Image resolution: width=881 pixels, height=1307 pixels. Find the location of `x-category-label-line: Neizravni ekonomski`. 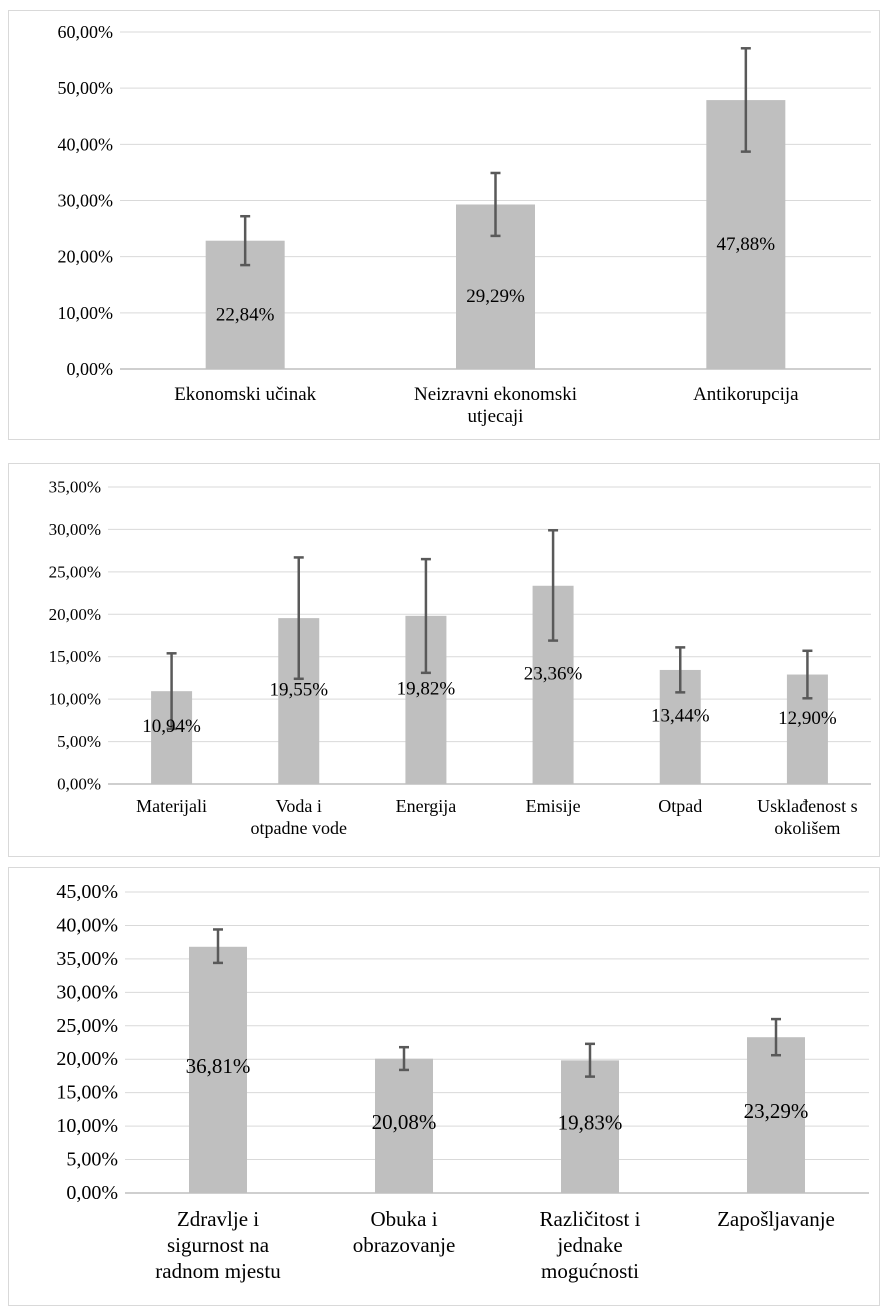

x-category-label-line: Neizravni ekonomski is located at coordinates (495, 394).